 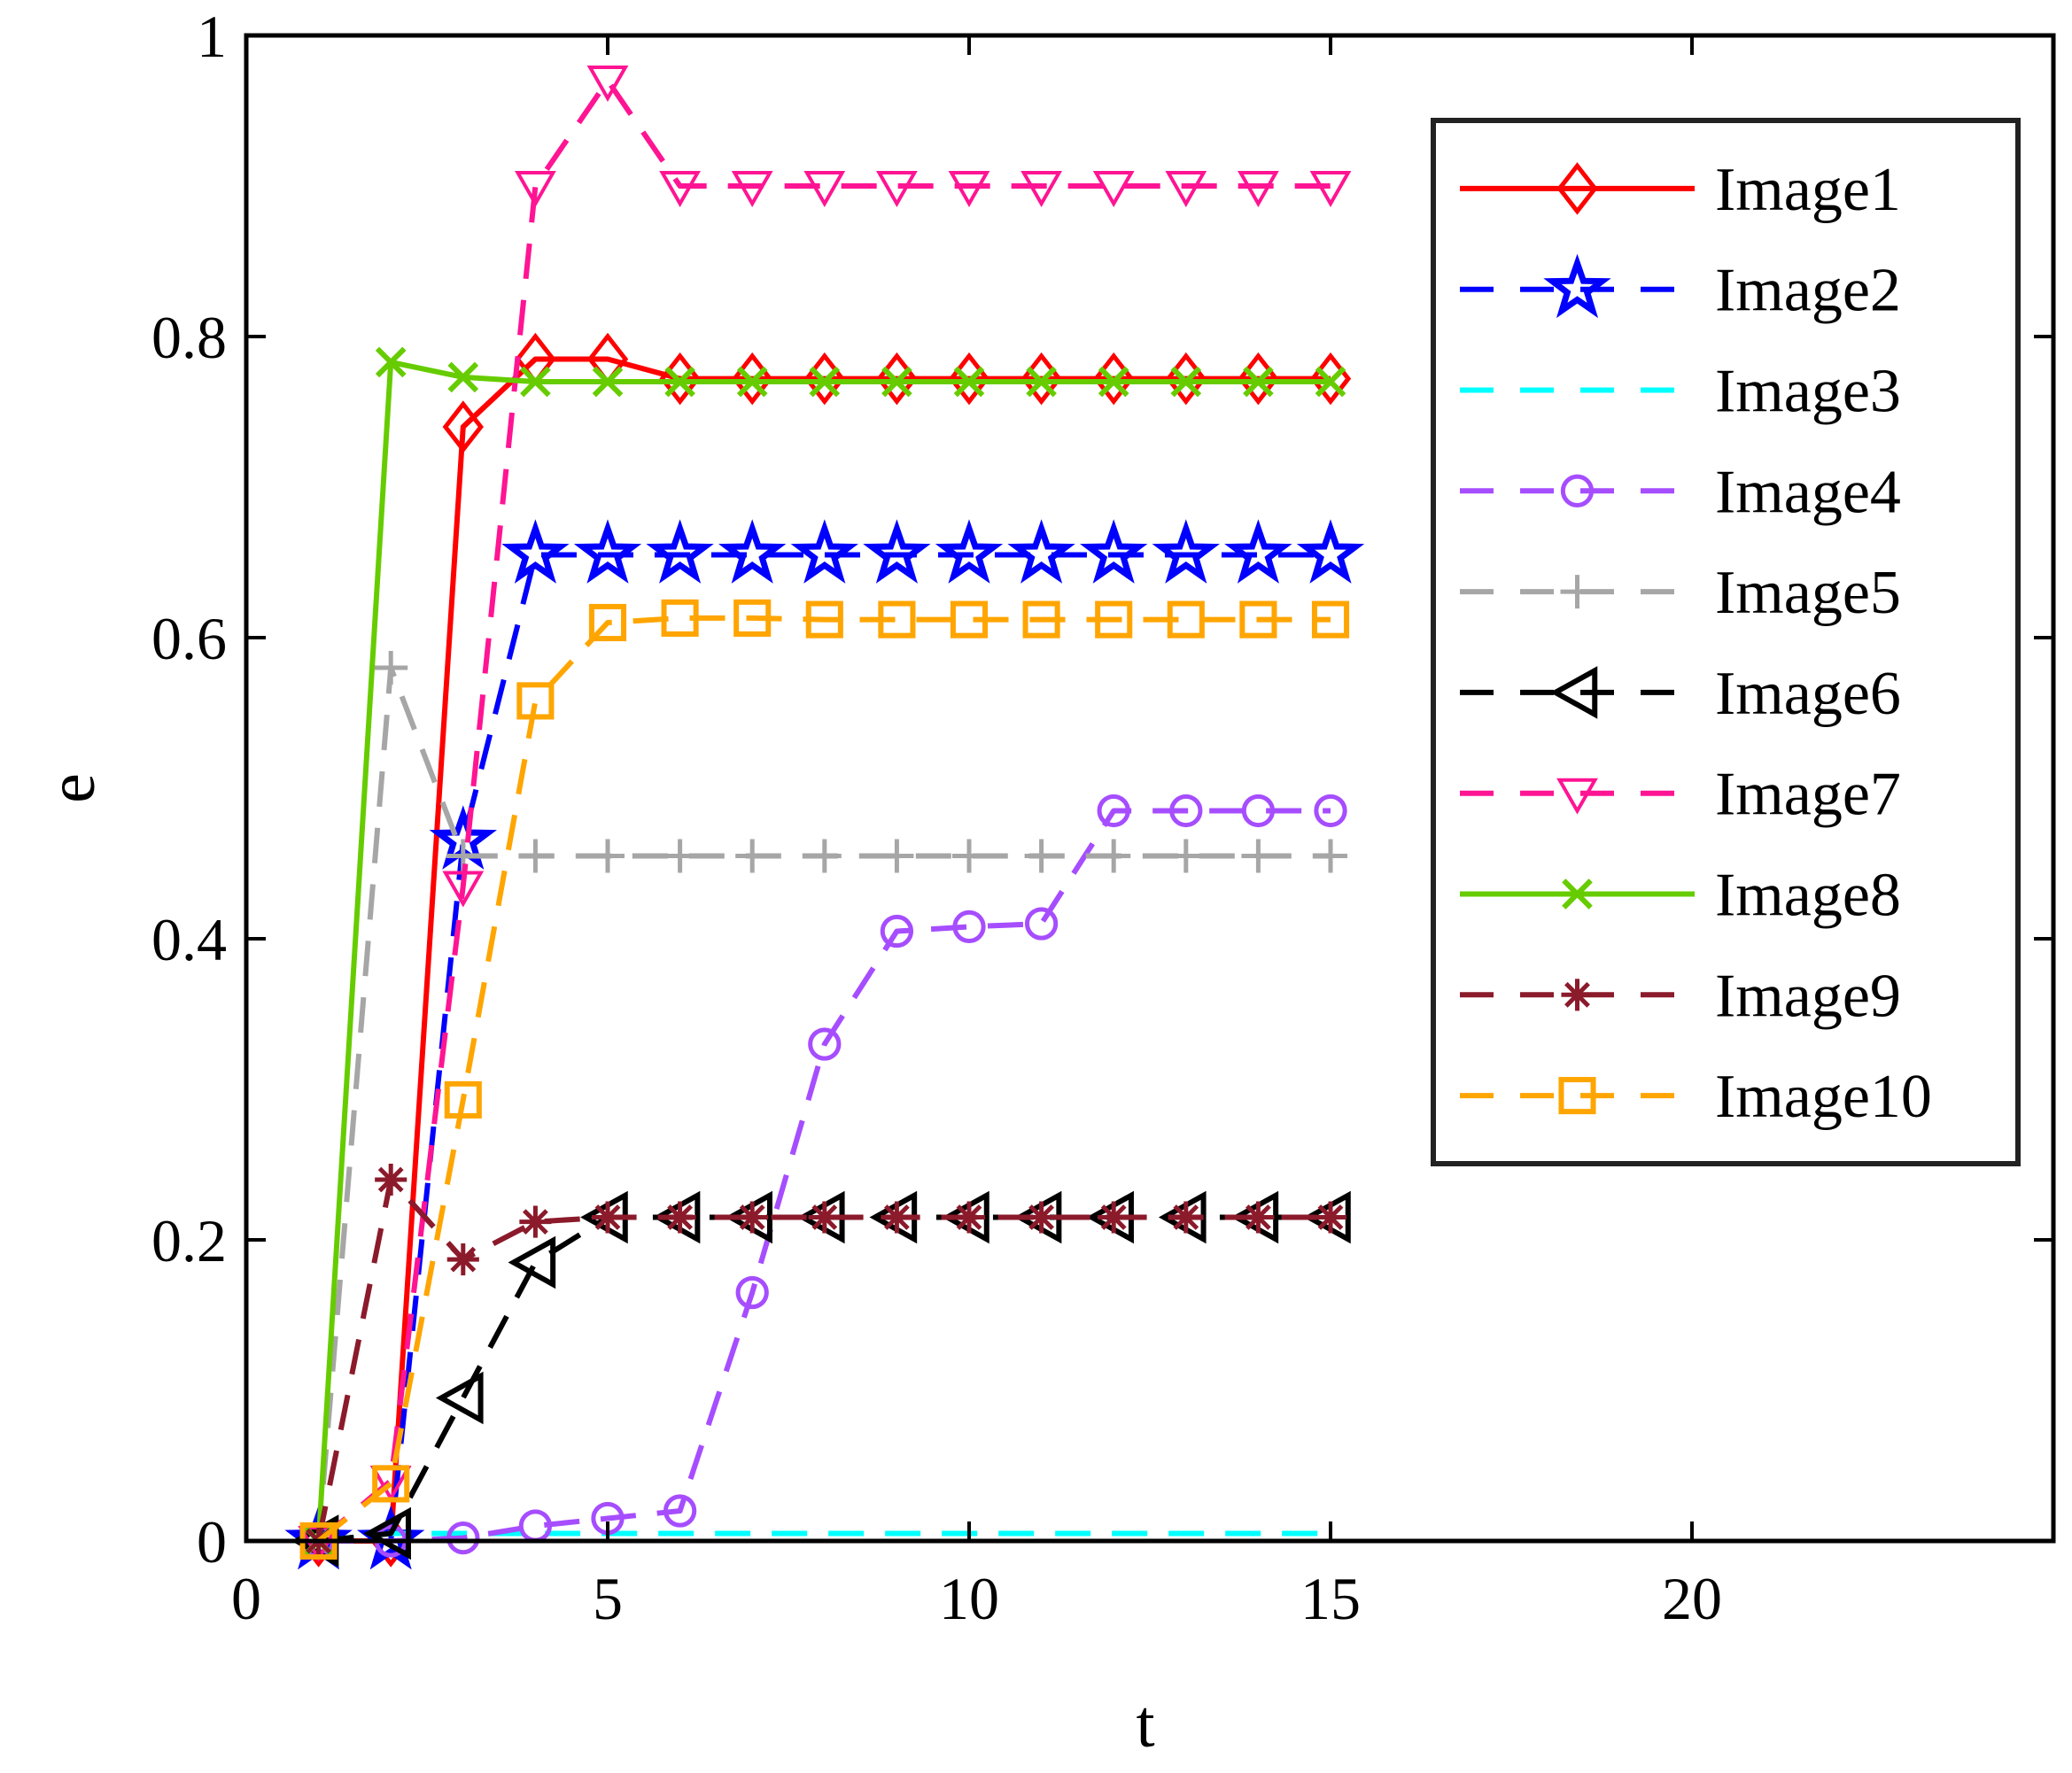 I want to click on y-tick-label: 0.8, so click(x=189, y=338).